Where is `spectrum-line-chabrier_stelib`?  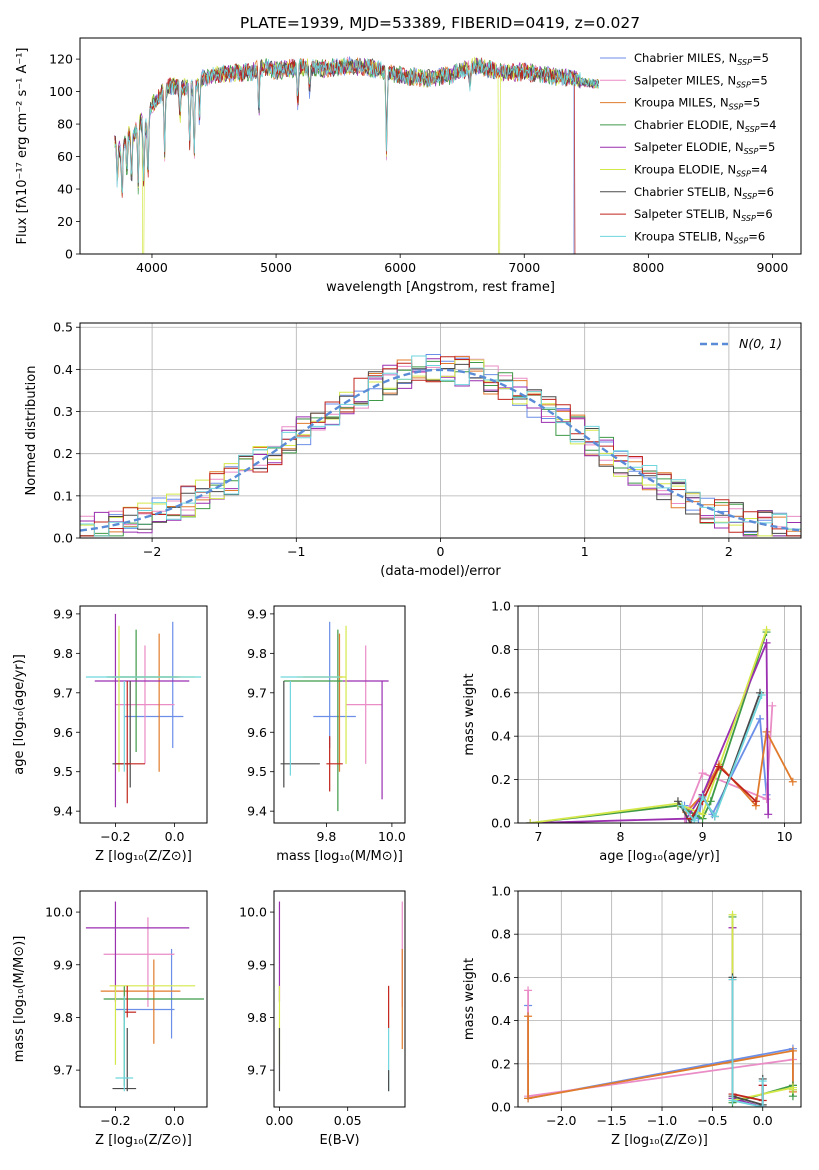 spectrum-line-chabrier_stelib is located at coordinates (357, 125).